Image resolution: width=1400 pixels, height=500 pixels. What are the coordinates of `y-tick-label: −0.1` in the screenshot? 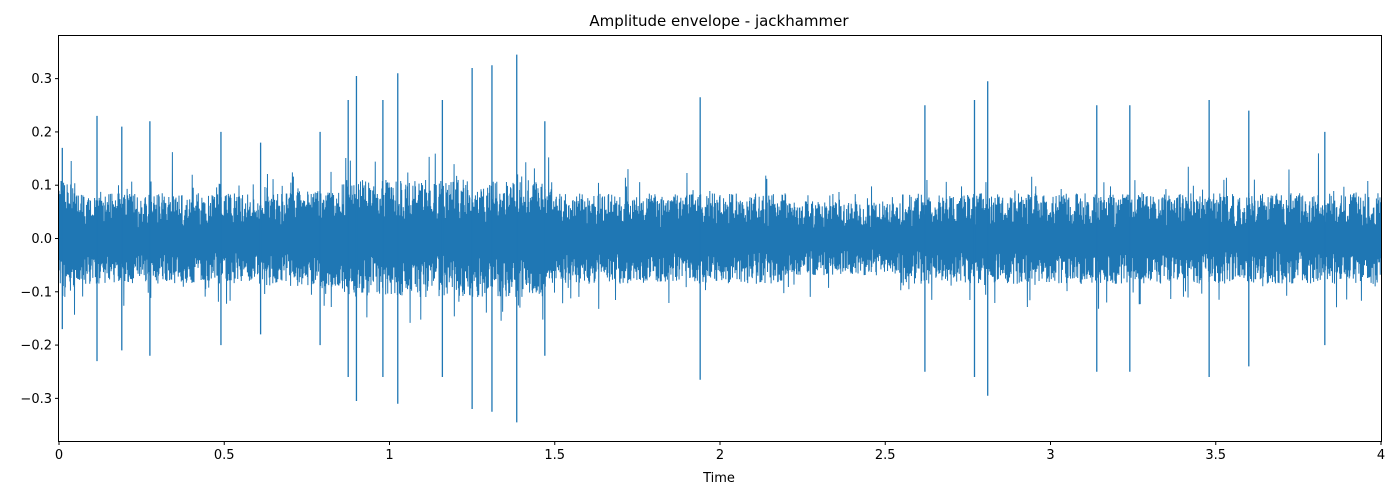 It's located at (36, 292).